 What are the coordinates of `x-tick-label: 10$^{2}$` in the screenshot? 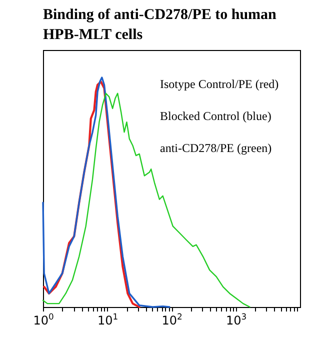 It's located at (172, 320).